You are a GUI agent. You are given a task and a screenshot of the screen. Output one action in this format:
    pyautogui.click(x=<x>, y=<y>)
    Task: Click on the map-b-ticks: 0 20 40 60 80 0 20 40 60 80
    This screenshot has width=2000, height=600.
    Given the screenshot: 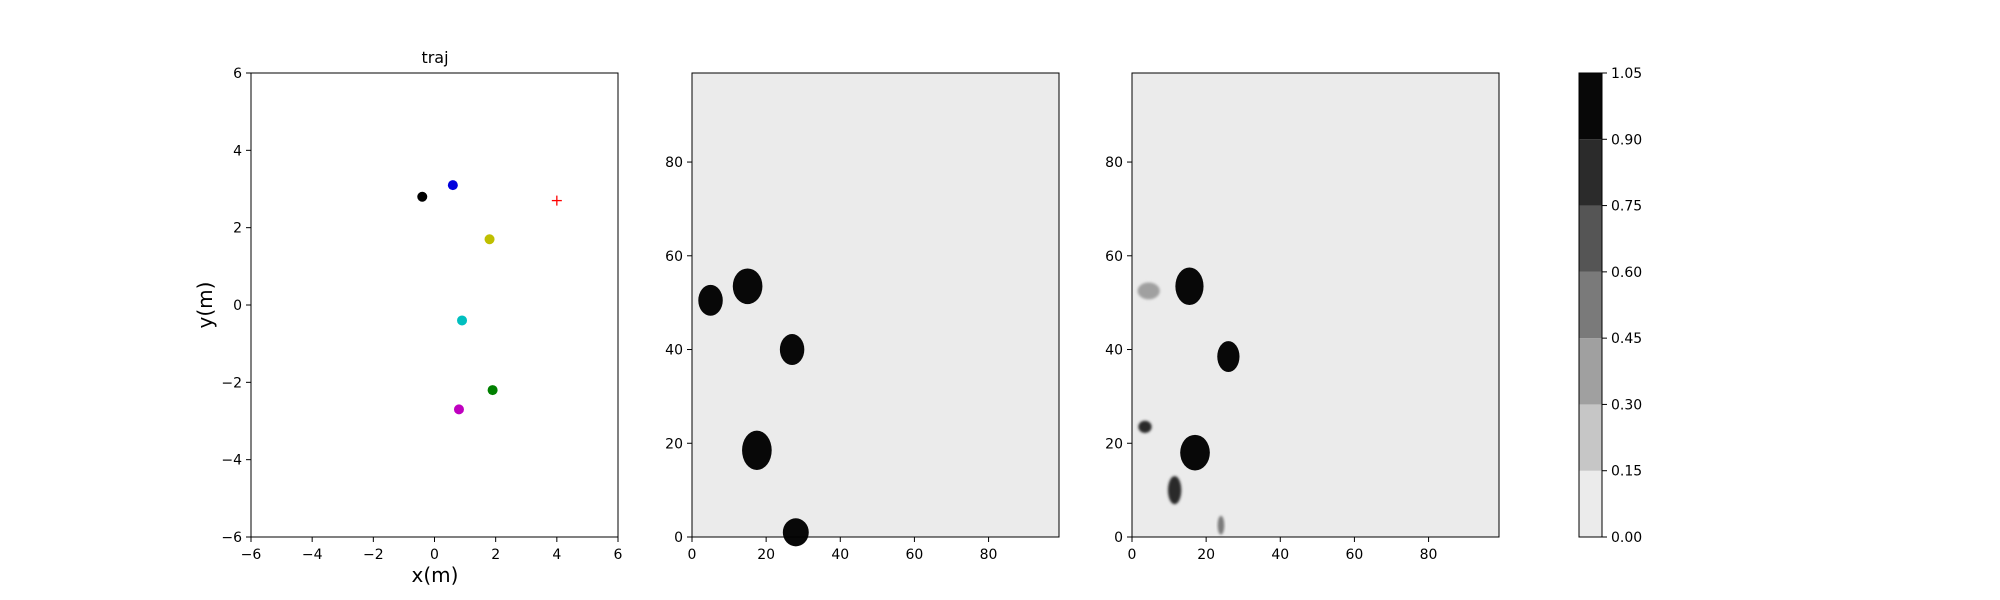 What is the action you would take?
    pyautogui.click(x=1271, y=359)
    